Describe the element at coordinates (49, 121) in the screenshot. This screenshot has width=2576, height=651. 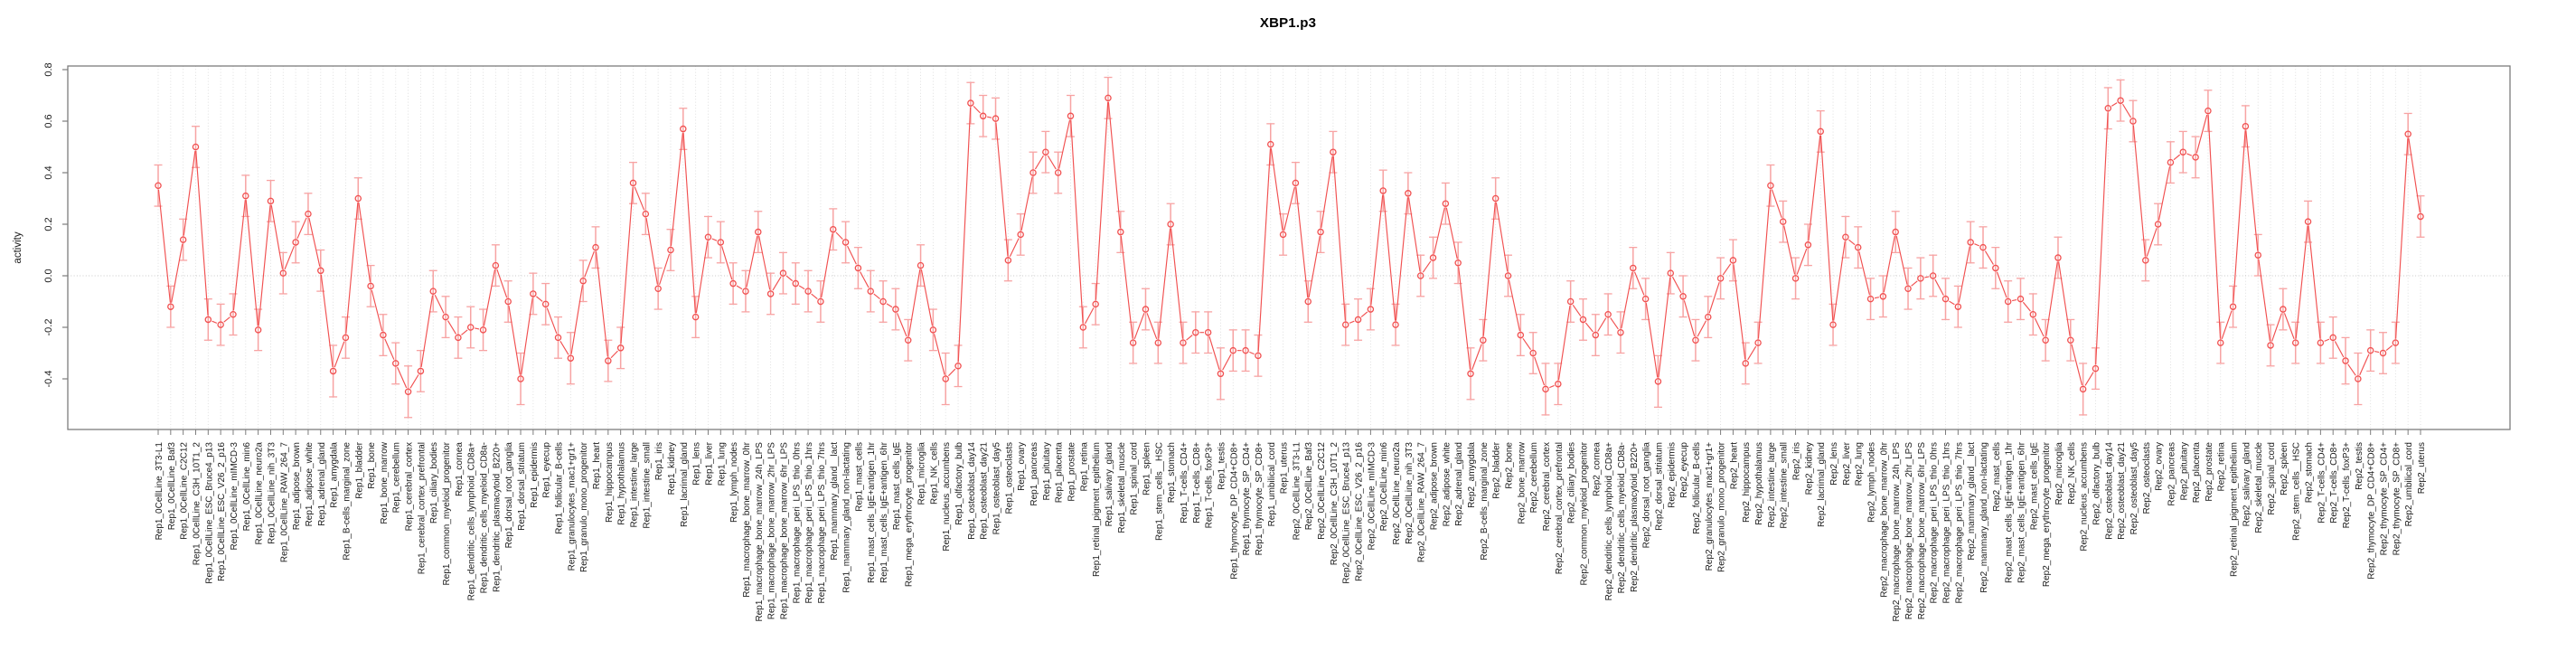
I see `y-tick-label: 0.6` at that location.